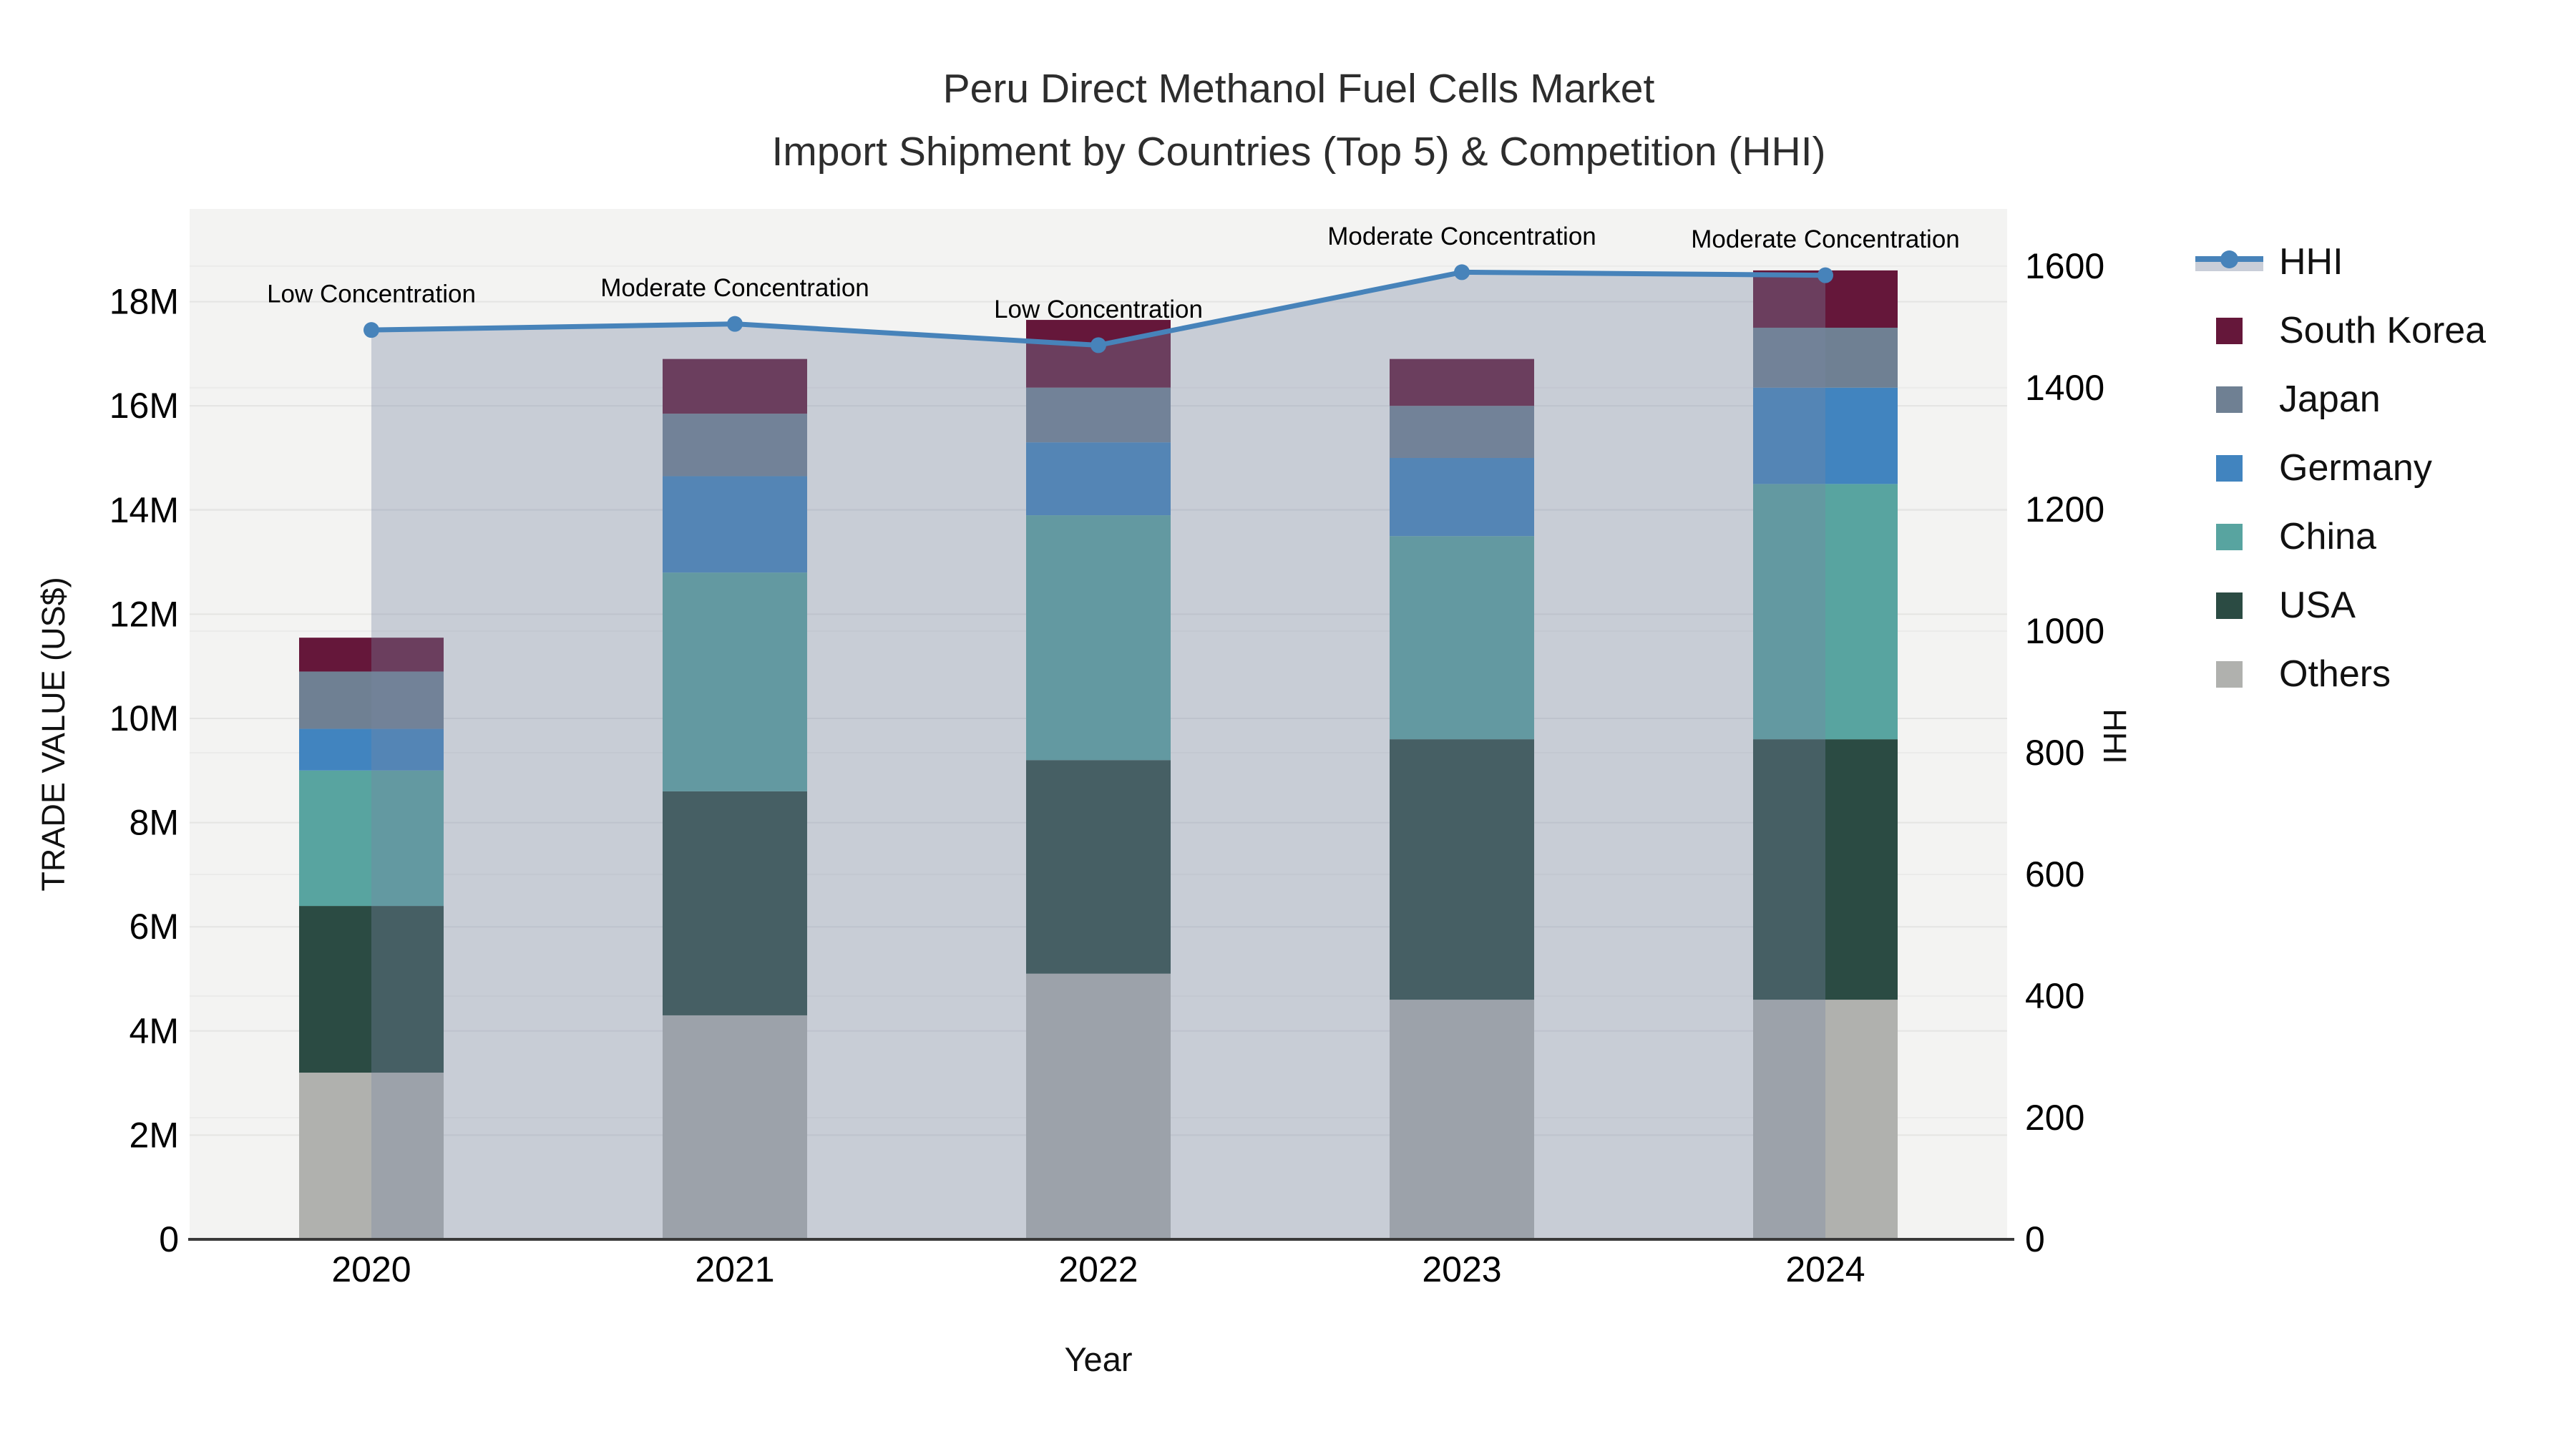 Image resolution: width=2576 pixels, height=1449 pixels. Describe the element at coordinates (1462, 1119) in the screenshot. I see `bar-segment-others-2023` at that location.